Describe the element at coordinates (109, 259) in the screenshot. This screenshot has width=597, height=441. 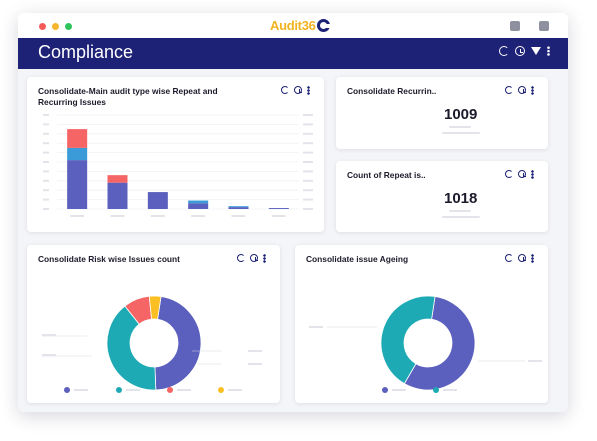
I see `card-title: Consolidate Risk wise Issues count` at that location.